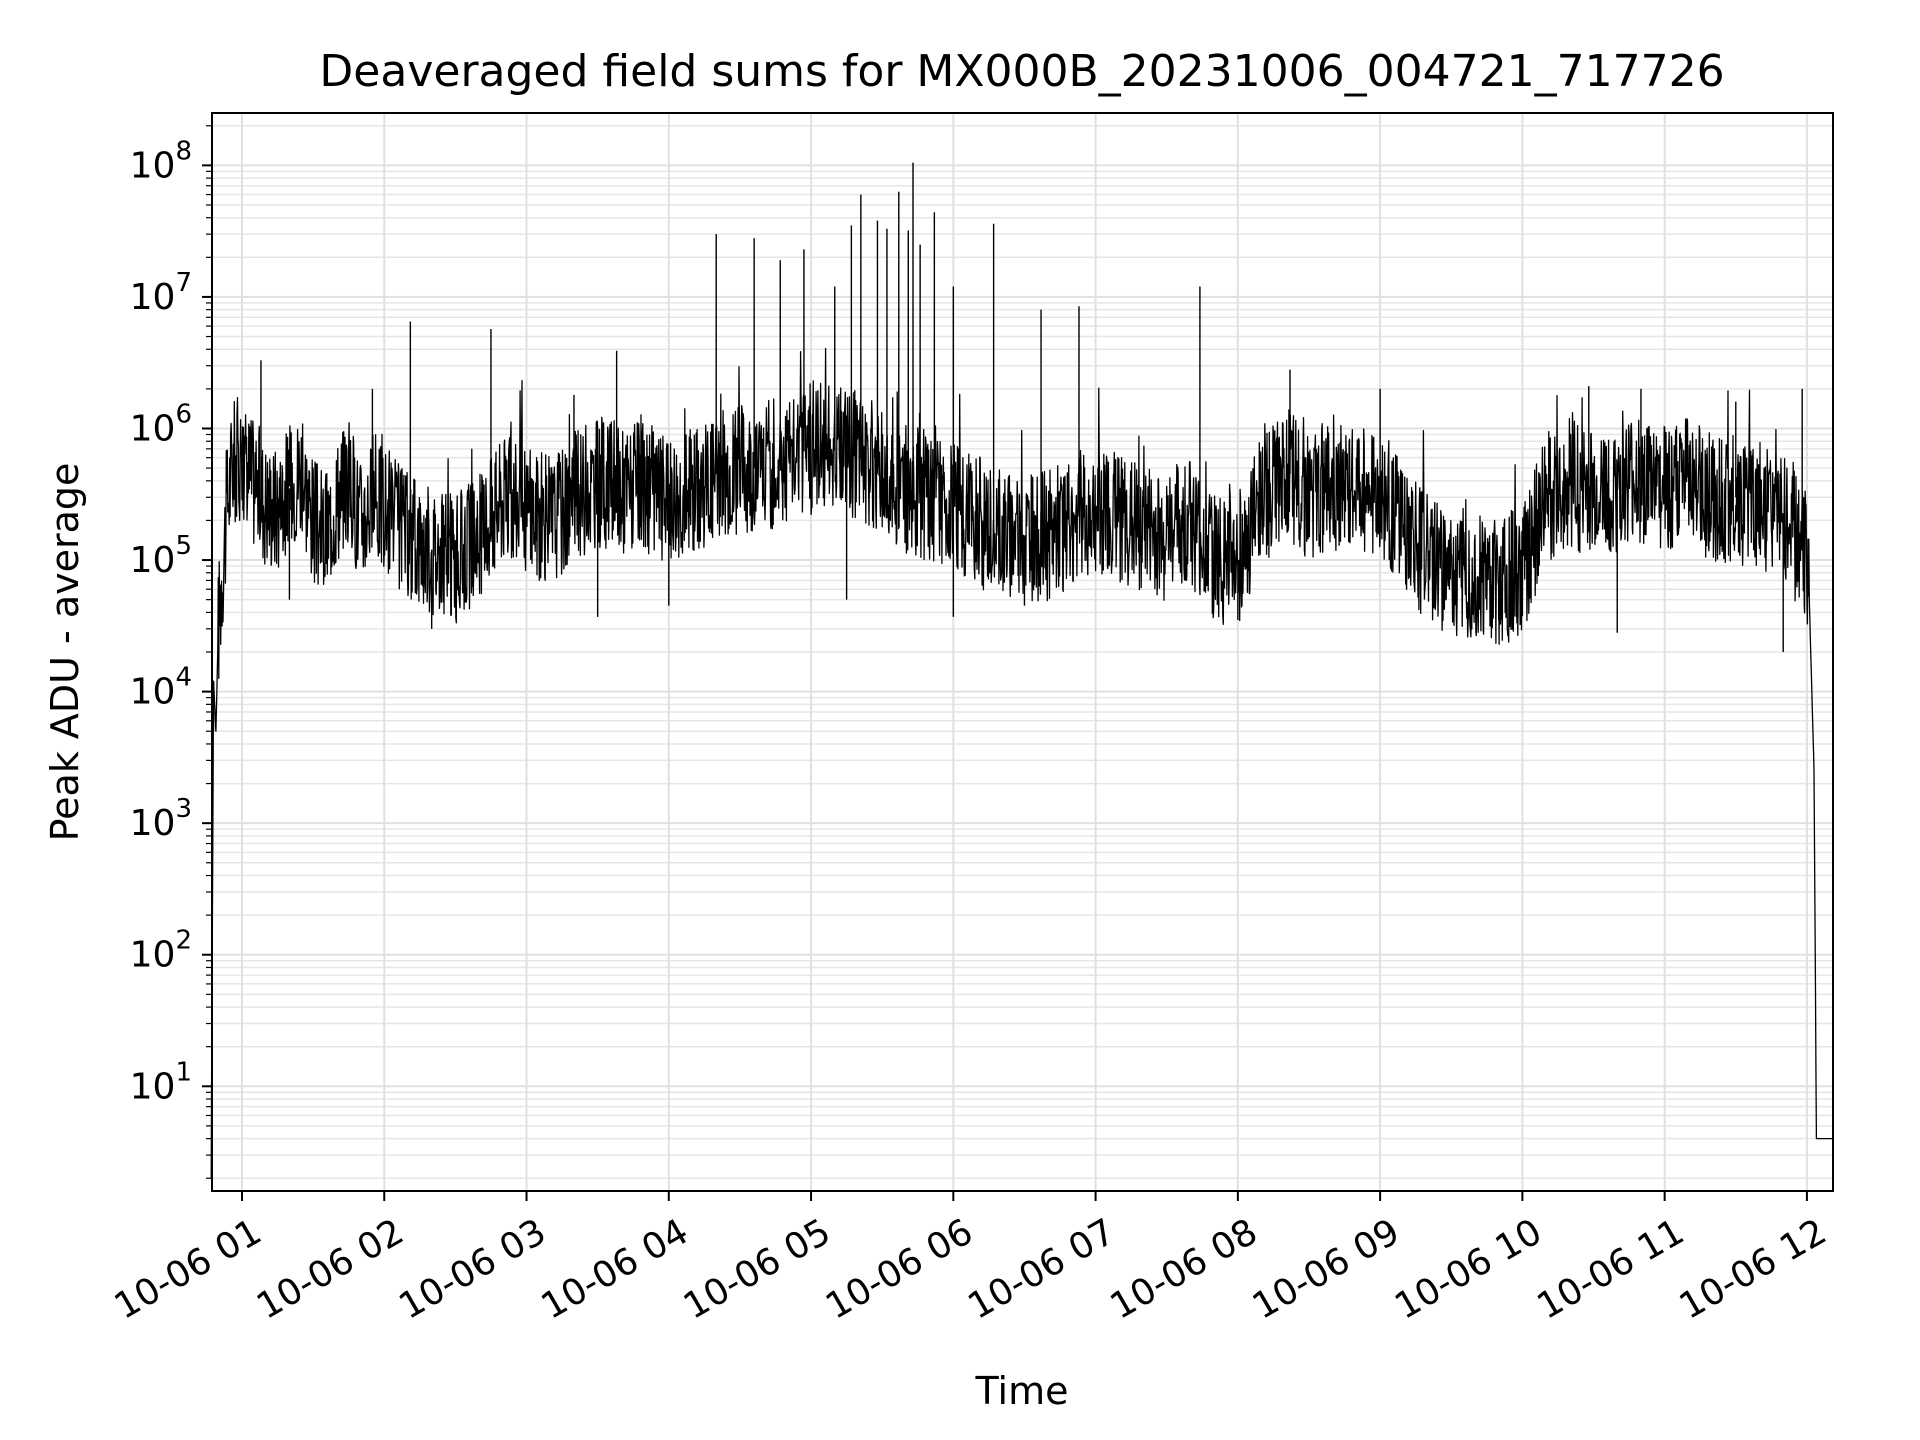  Describe the element at coordinates (183, 151) in the screenshot. I see `y-tick-exponent: 8` at that location.